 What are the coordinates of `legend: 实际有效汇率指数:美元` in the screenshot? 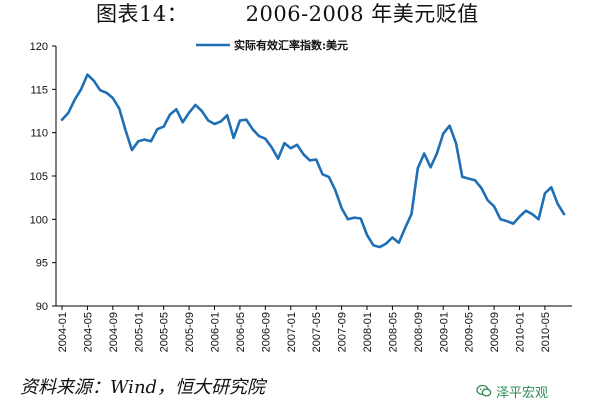 It's located at (272, 45).